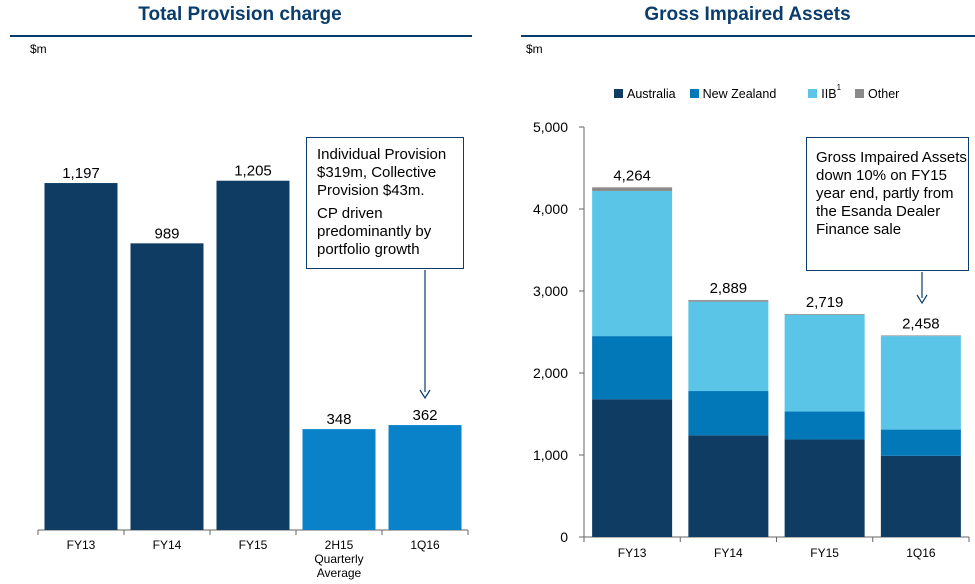 This screenshot has width=975, height=584. I want to click on legend-label-other: Other, so click(884, 93).